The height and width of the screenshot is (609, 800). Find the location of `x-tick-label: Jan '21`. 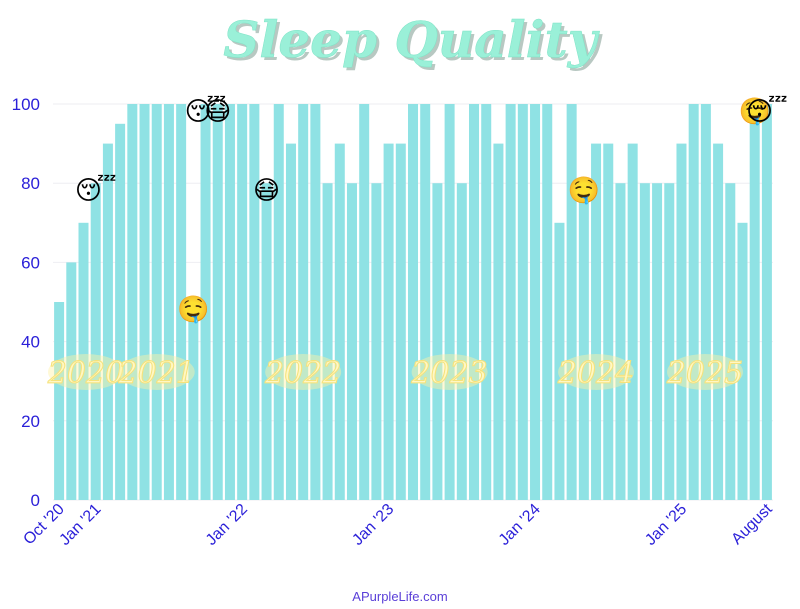

x-tick-label: Jan '21 is located at coordinates (80, 525).